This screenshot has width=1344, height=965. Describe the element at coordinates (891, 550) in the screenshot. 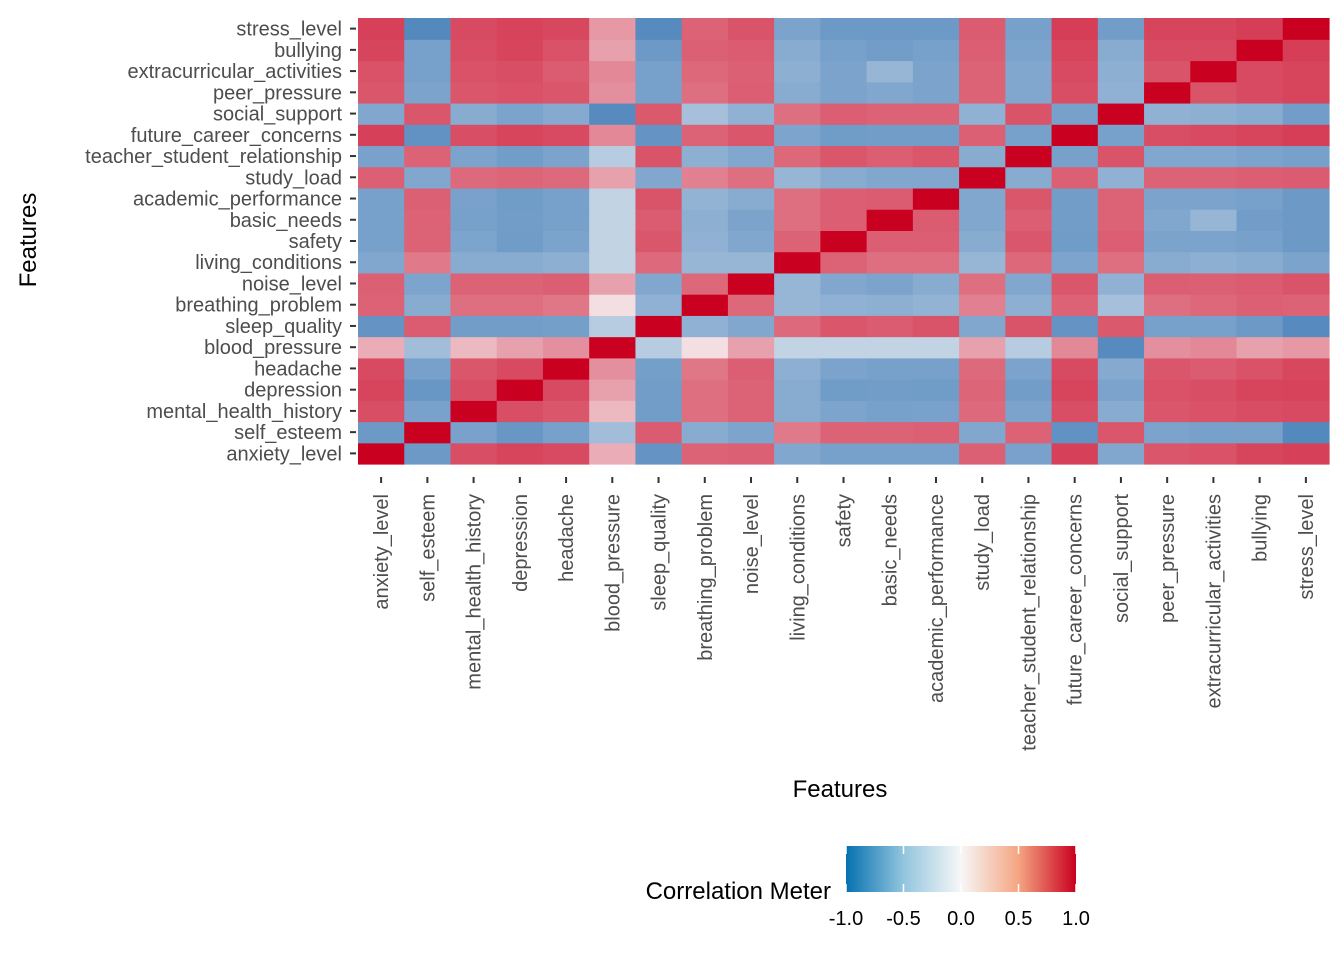

I see `x-tick-label: basic_needs` at that location.